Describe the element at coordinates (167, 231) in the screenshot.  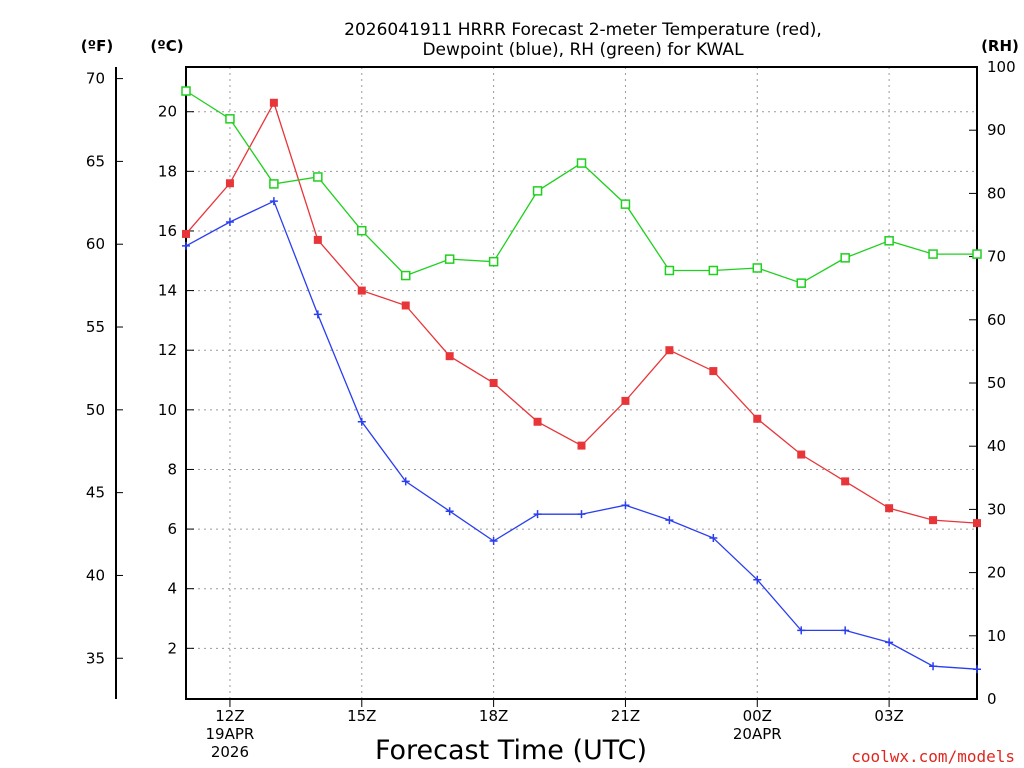
I see `celsius-tick-label: 16` at that location.